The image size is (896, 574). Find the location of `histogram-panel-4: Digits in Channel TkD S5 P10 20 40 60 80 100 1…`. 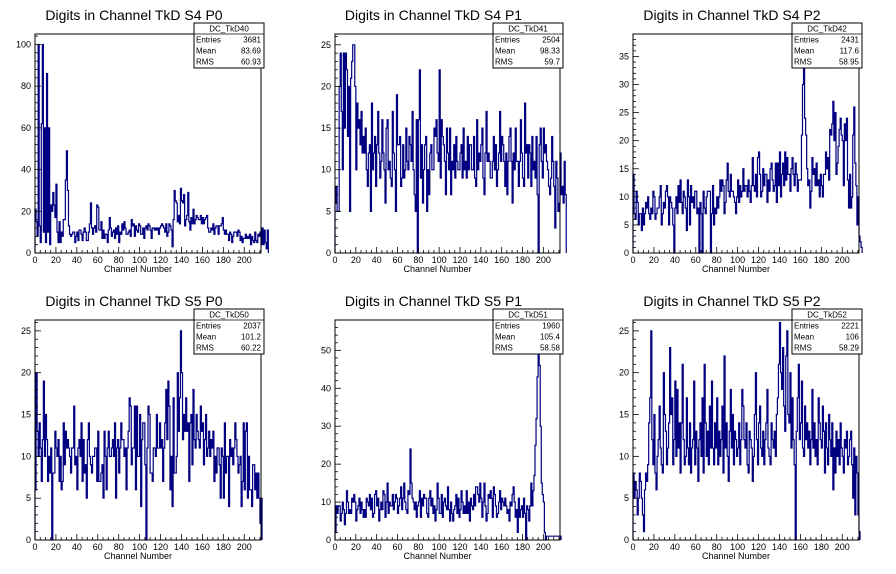

histogram-panel-4: Digits in Channel TkD S5 P10 20 40 60 80 100 1… is located at coordinates (442, 427).